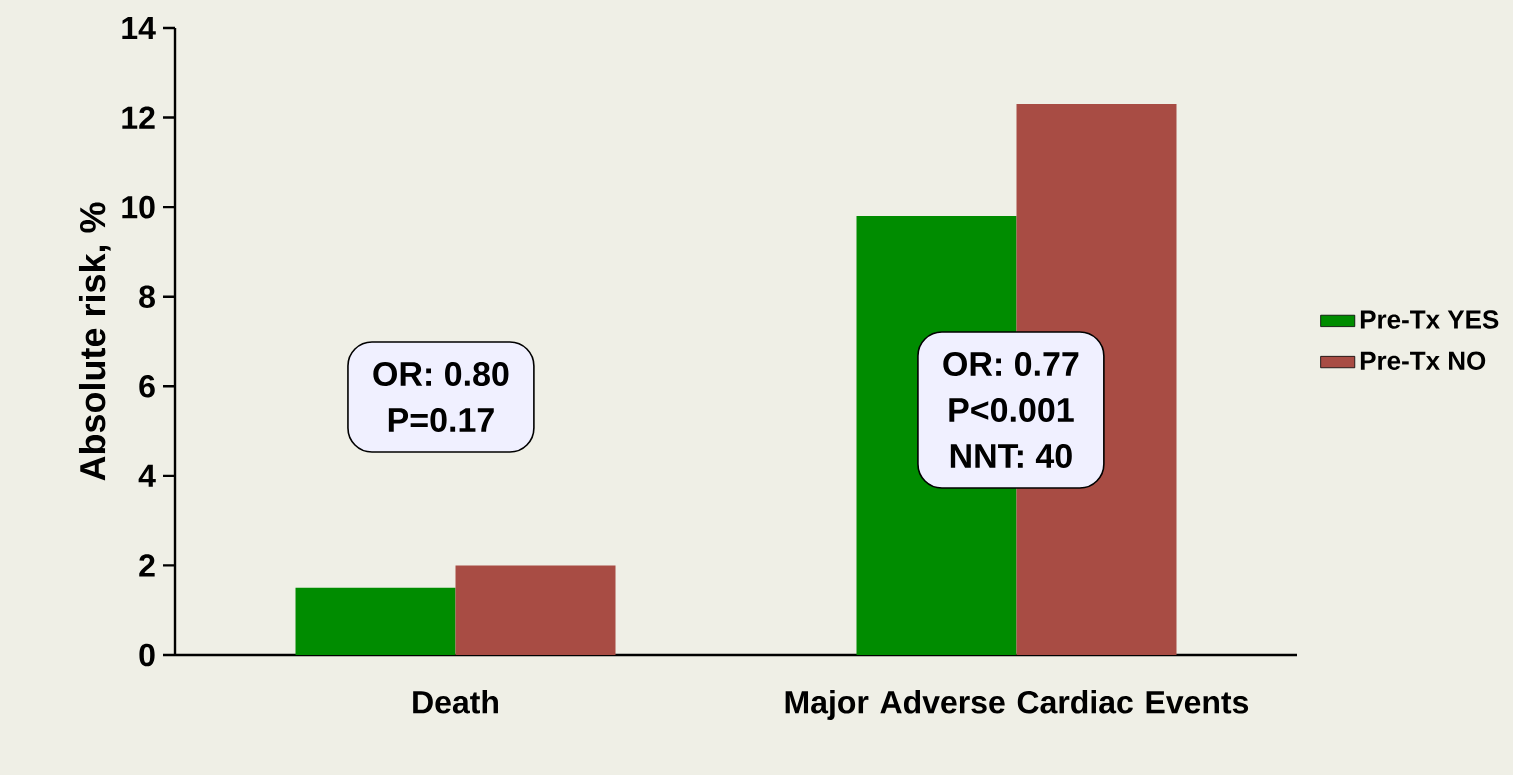  What do you see at coordinates (139, 27) in the screenshot?
I see `y-tick-label: 14` at bounding box center [139, 27].